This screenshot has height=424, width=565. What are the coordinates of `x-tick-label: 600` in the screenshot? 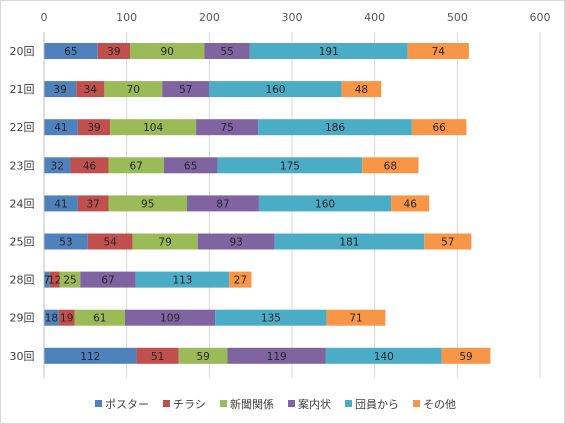 It's located at (540, 17).